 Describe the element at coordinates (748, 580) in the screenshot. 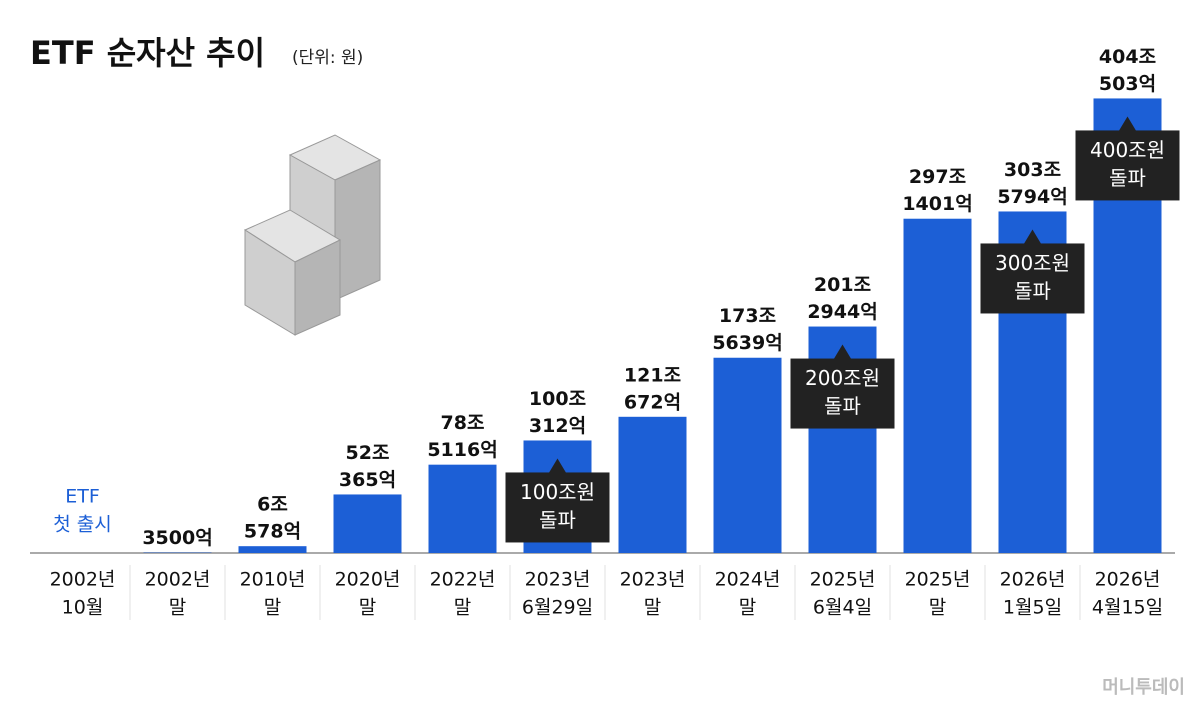

I see `x-tick-label: 2024년` at that location.